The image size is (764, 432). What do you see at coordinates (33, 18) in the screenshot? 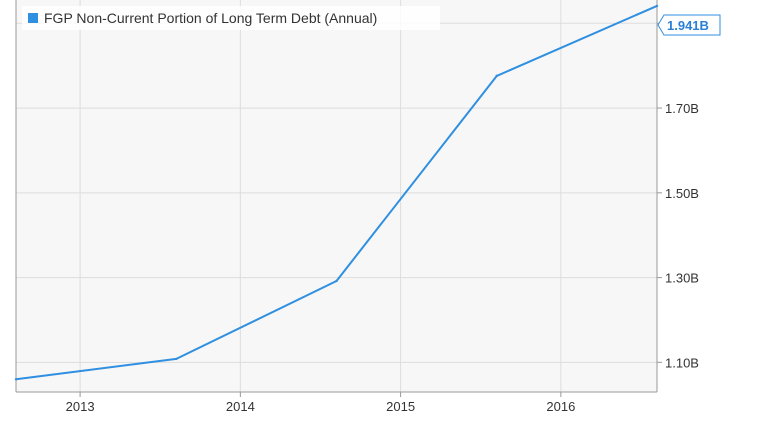
I see `legend-swatch` at bounding box center [33, 18].